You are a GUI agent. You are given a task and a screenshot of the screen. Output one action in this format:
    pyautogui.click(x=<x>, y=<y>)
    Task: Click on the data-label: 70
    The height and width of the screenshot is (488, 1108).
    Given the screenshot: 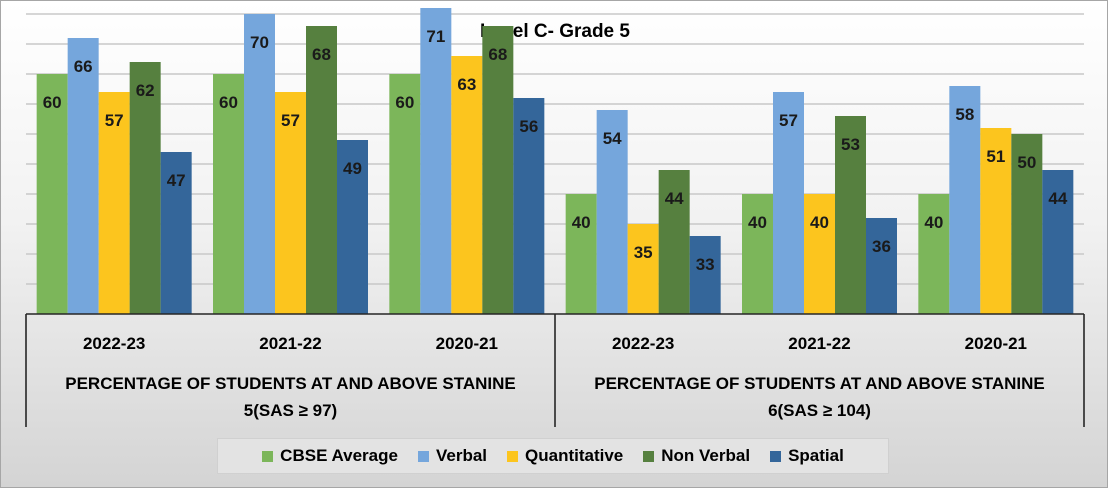 What is the action you would take?
    pyautogui.click(x=259, y=42)
    